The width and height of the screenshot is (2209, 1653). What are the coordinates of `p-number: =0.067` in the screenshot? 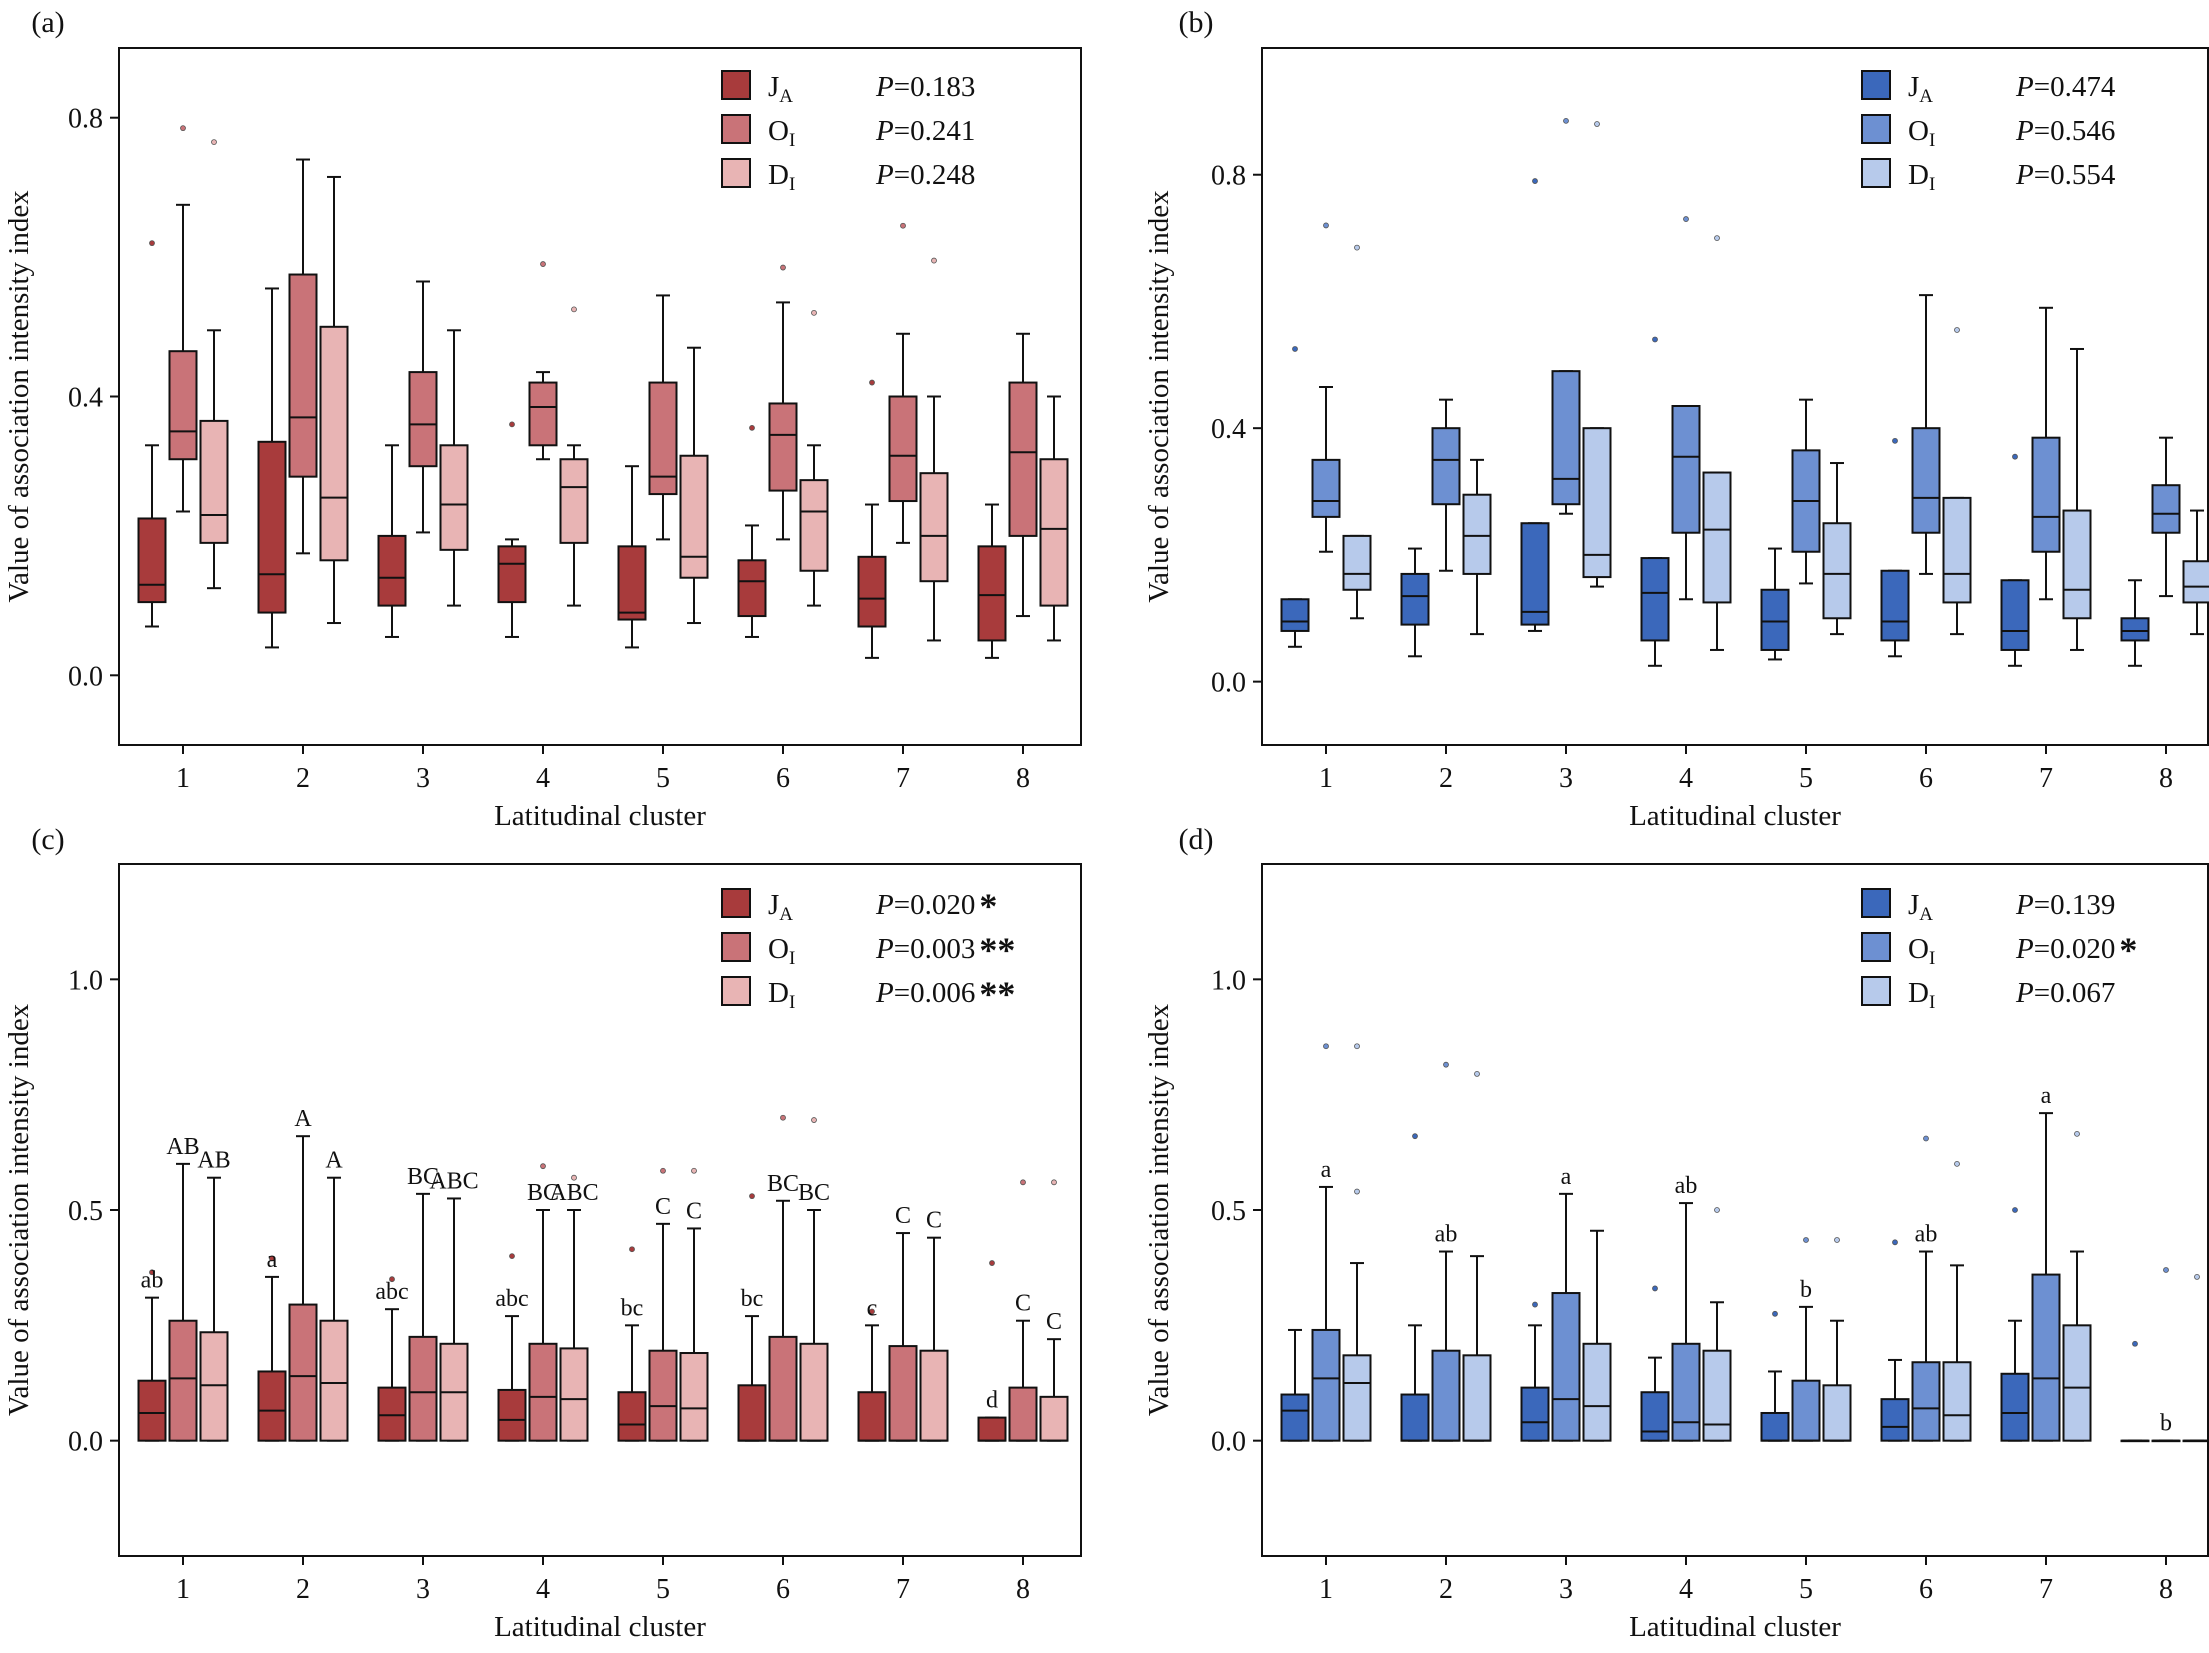 It's located at (2075, 993).